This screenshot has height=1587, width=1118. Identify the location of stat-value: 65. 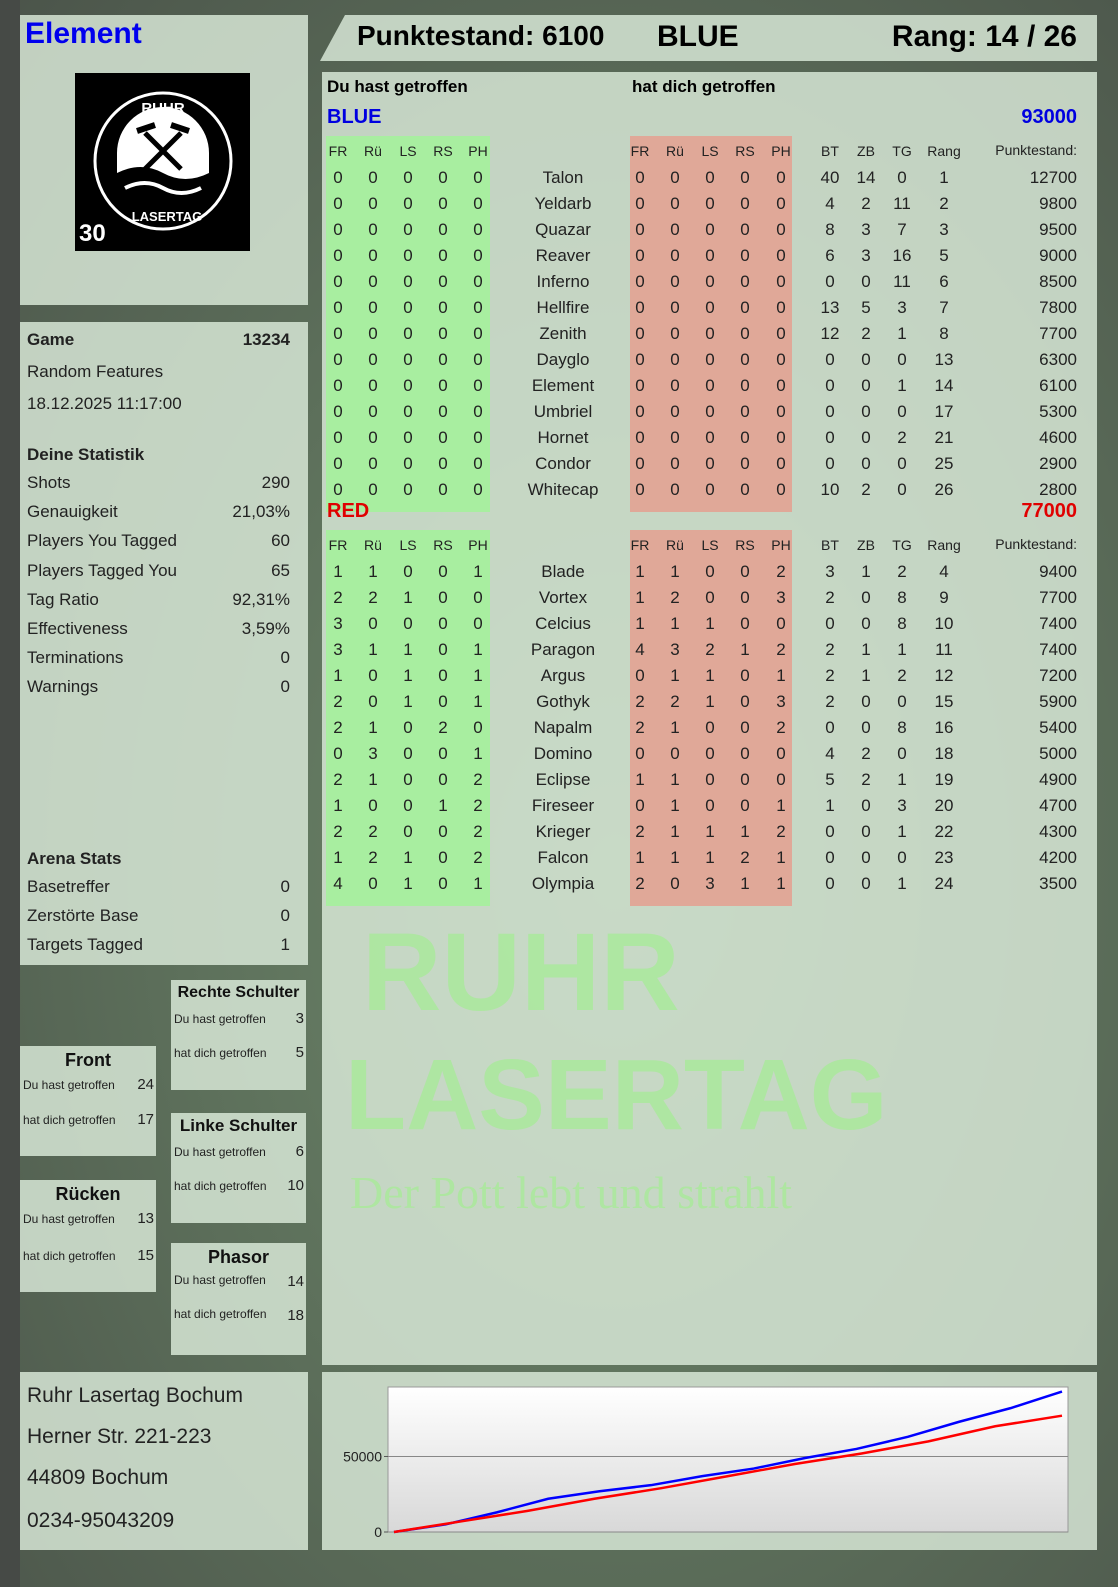
(280, 570).